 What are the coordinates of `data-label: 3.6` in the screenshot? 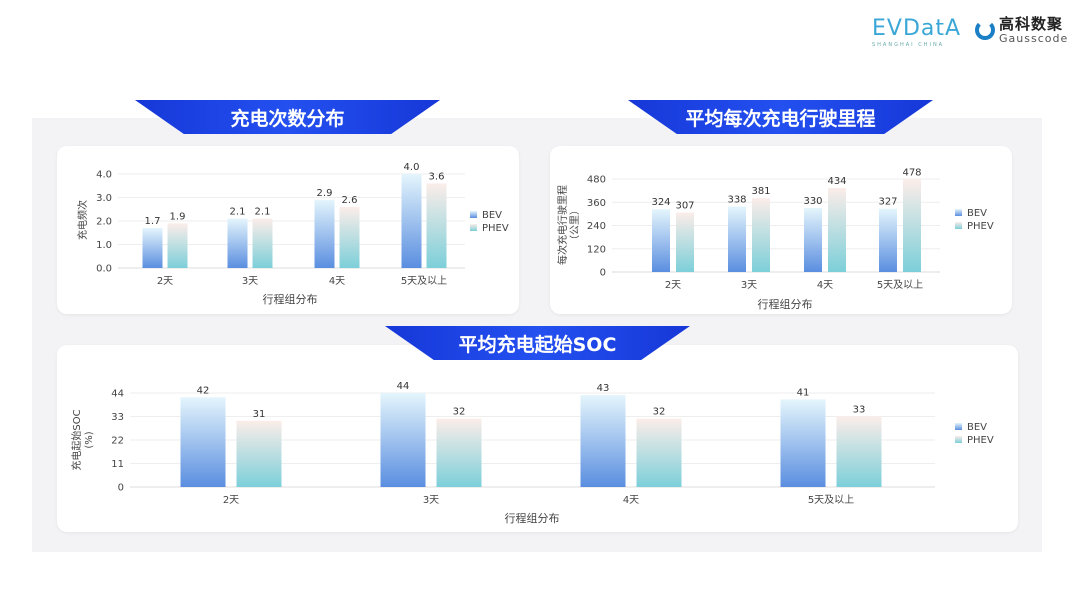 It's located at (437, 176).